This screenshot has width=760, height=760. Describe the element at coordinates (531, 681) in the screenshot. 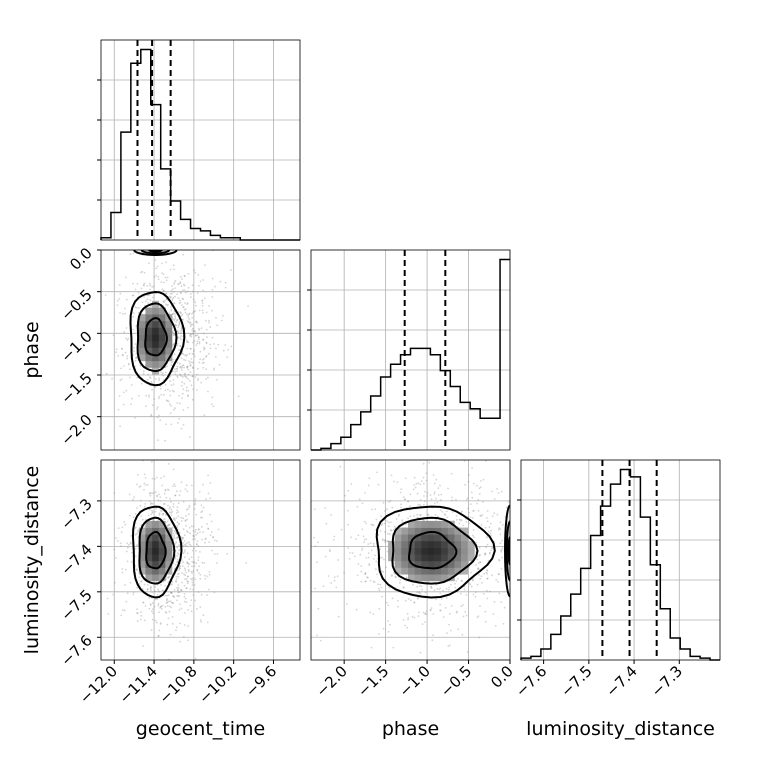

I see `x-tick-label: −7.6` at that location.